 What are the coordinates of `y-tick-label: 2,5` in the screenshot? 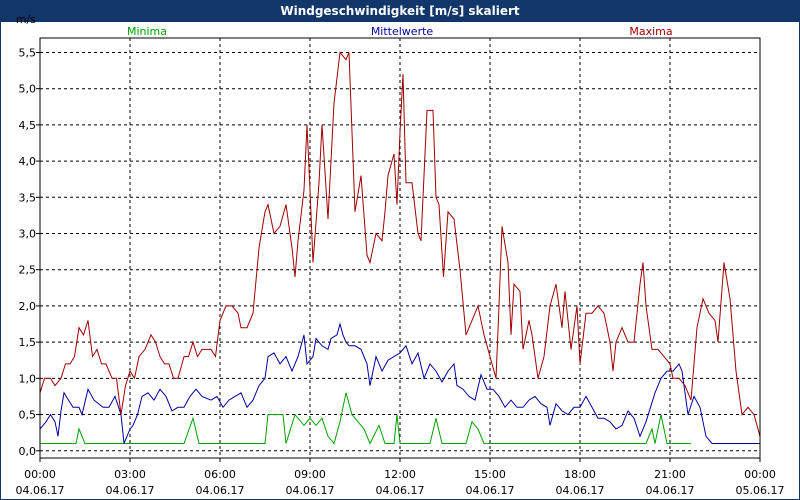 It's located at (28, 270).